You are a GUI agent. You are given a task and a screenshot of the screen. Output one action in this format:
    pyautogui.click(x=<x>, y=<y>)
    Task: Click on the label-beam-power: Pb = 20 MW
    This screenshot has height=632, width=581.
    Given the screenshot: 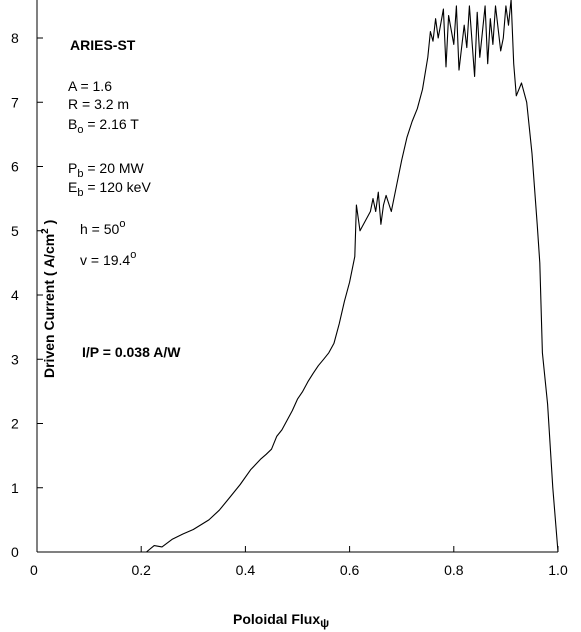 What is the action you would take?
    pyautogui.click(x=106, y=170)
    